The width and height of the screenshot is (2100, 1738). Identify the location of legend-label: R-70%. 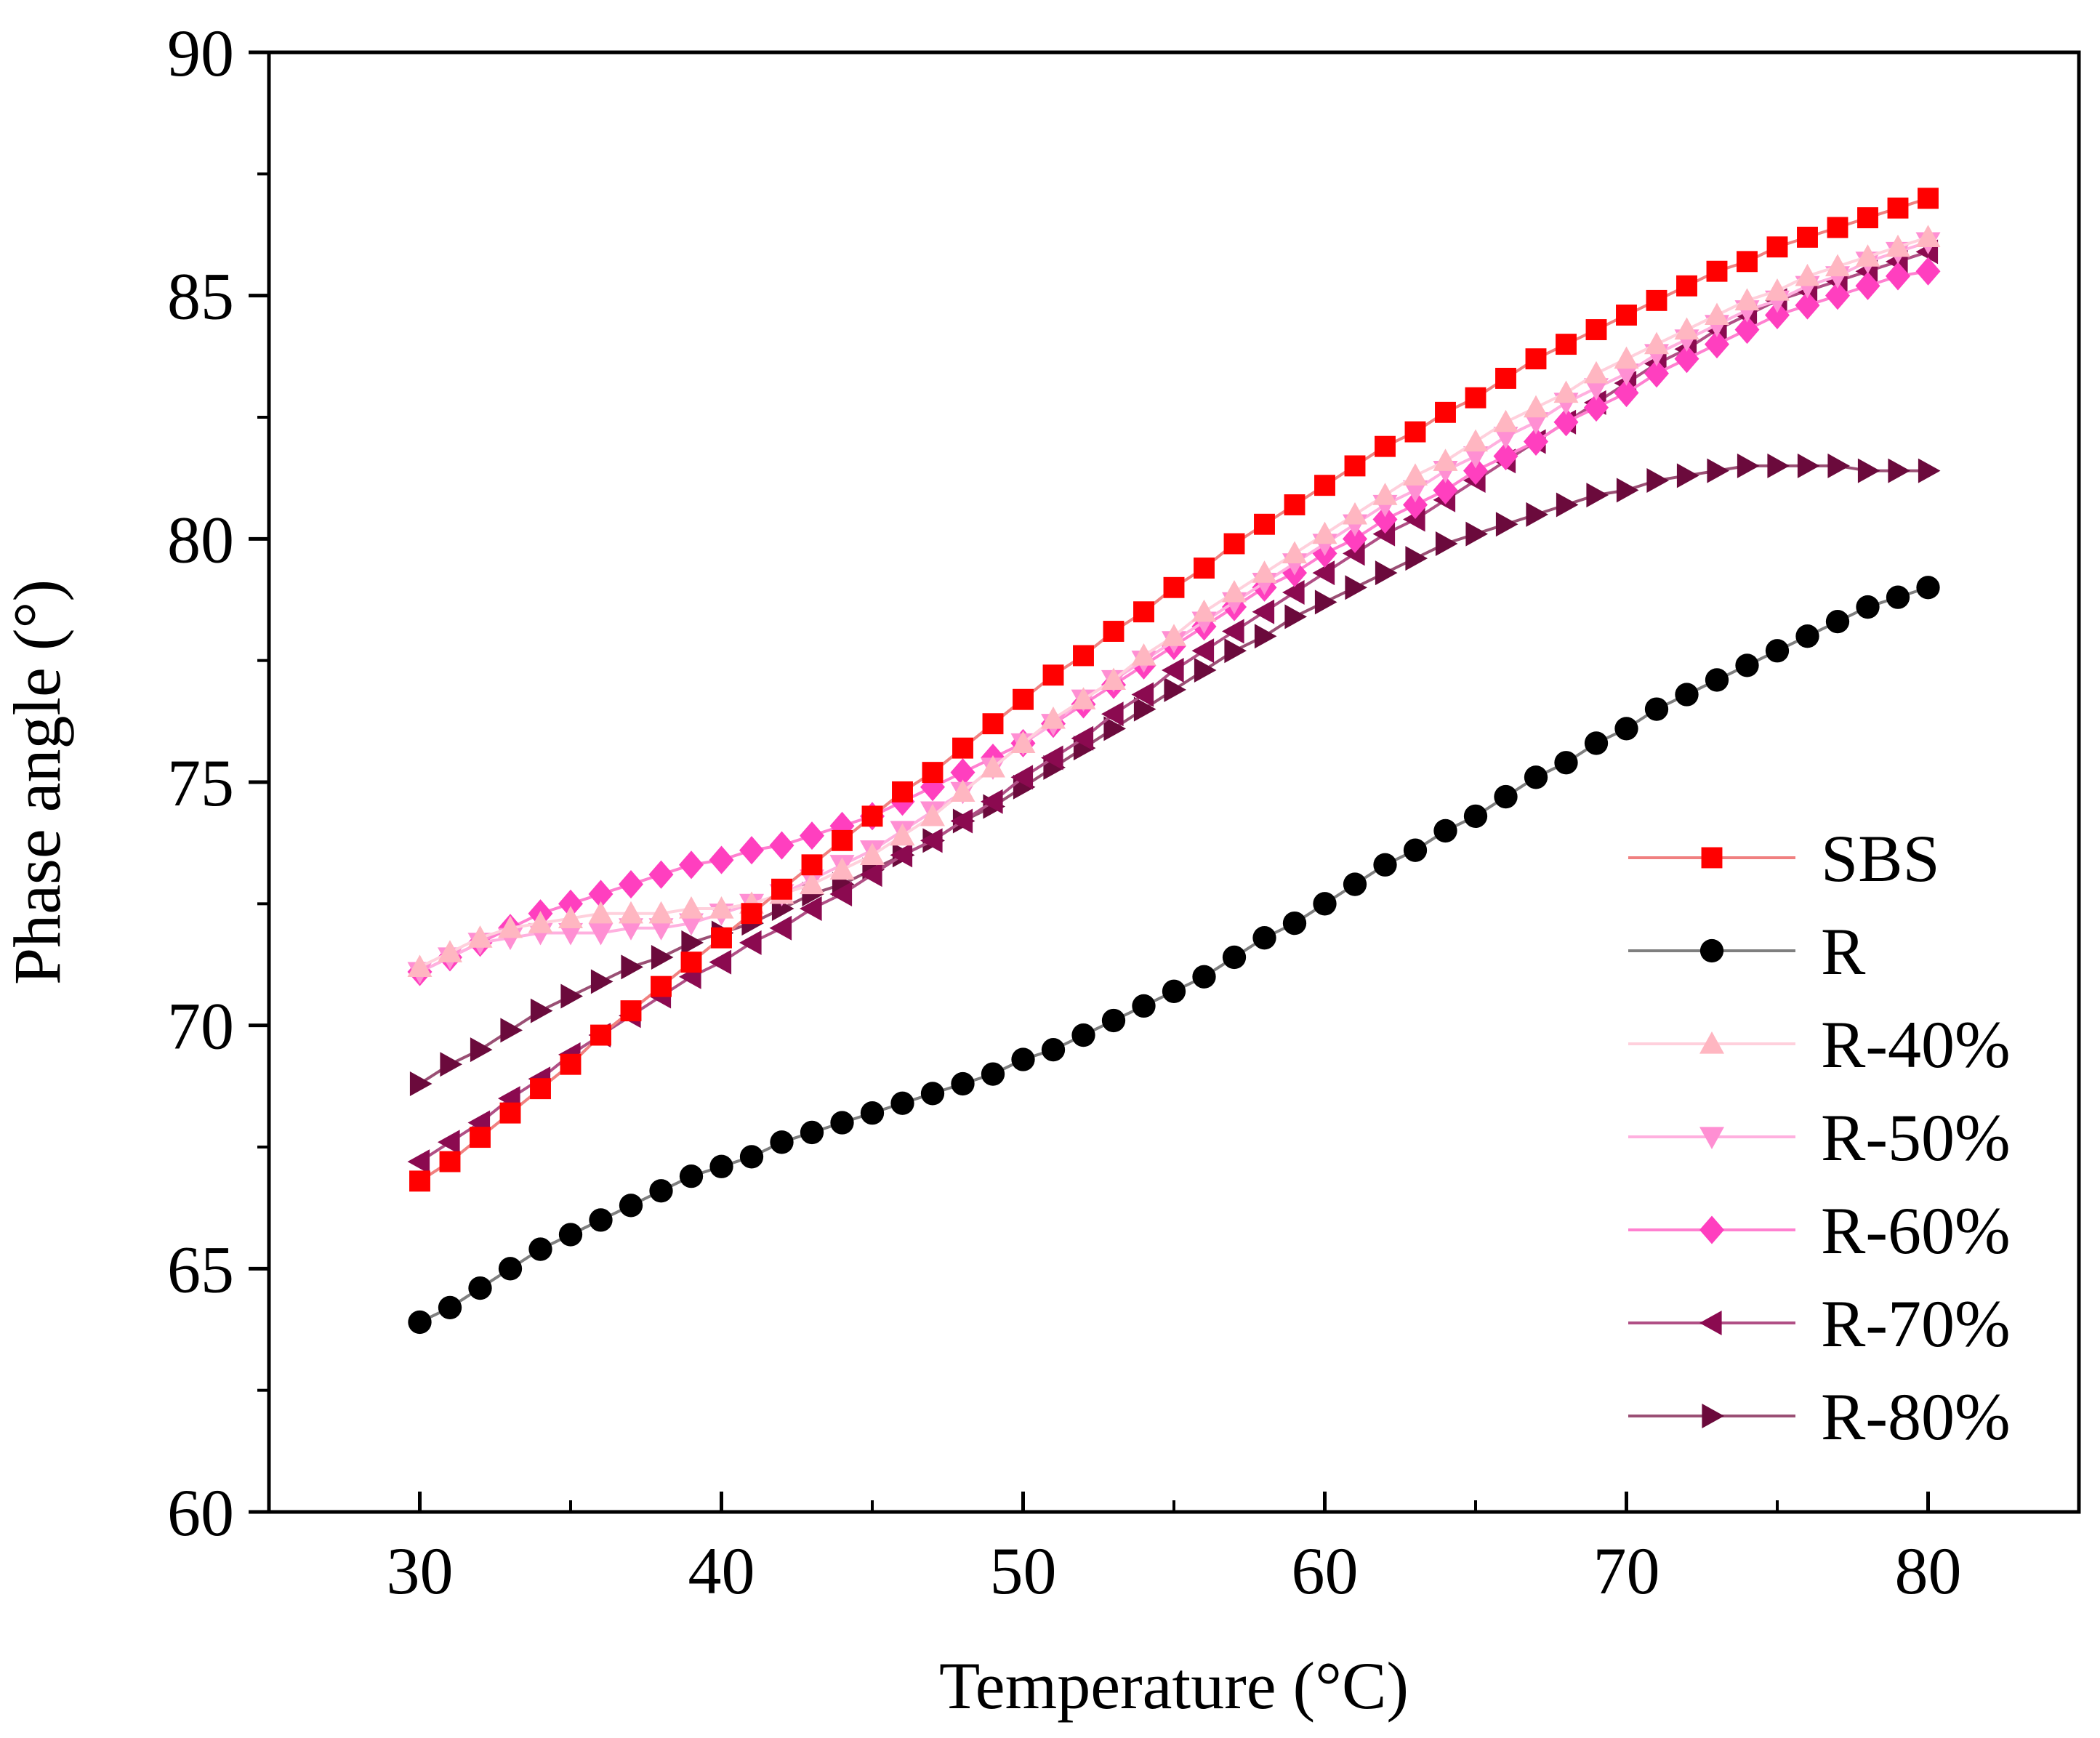
(1916, 1324).